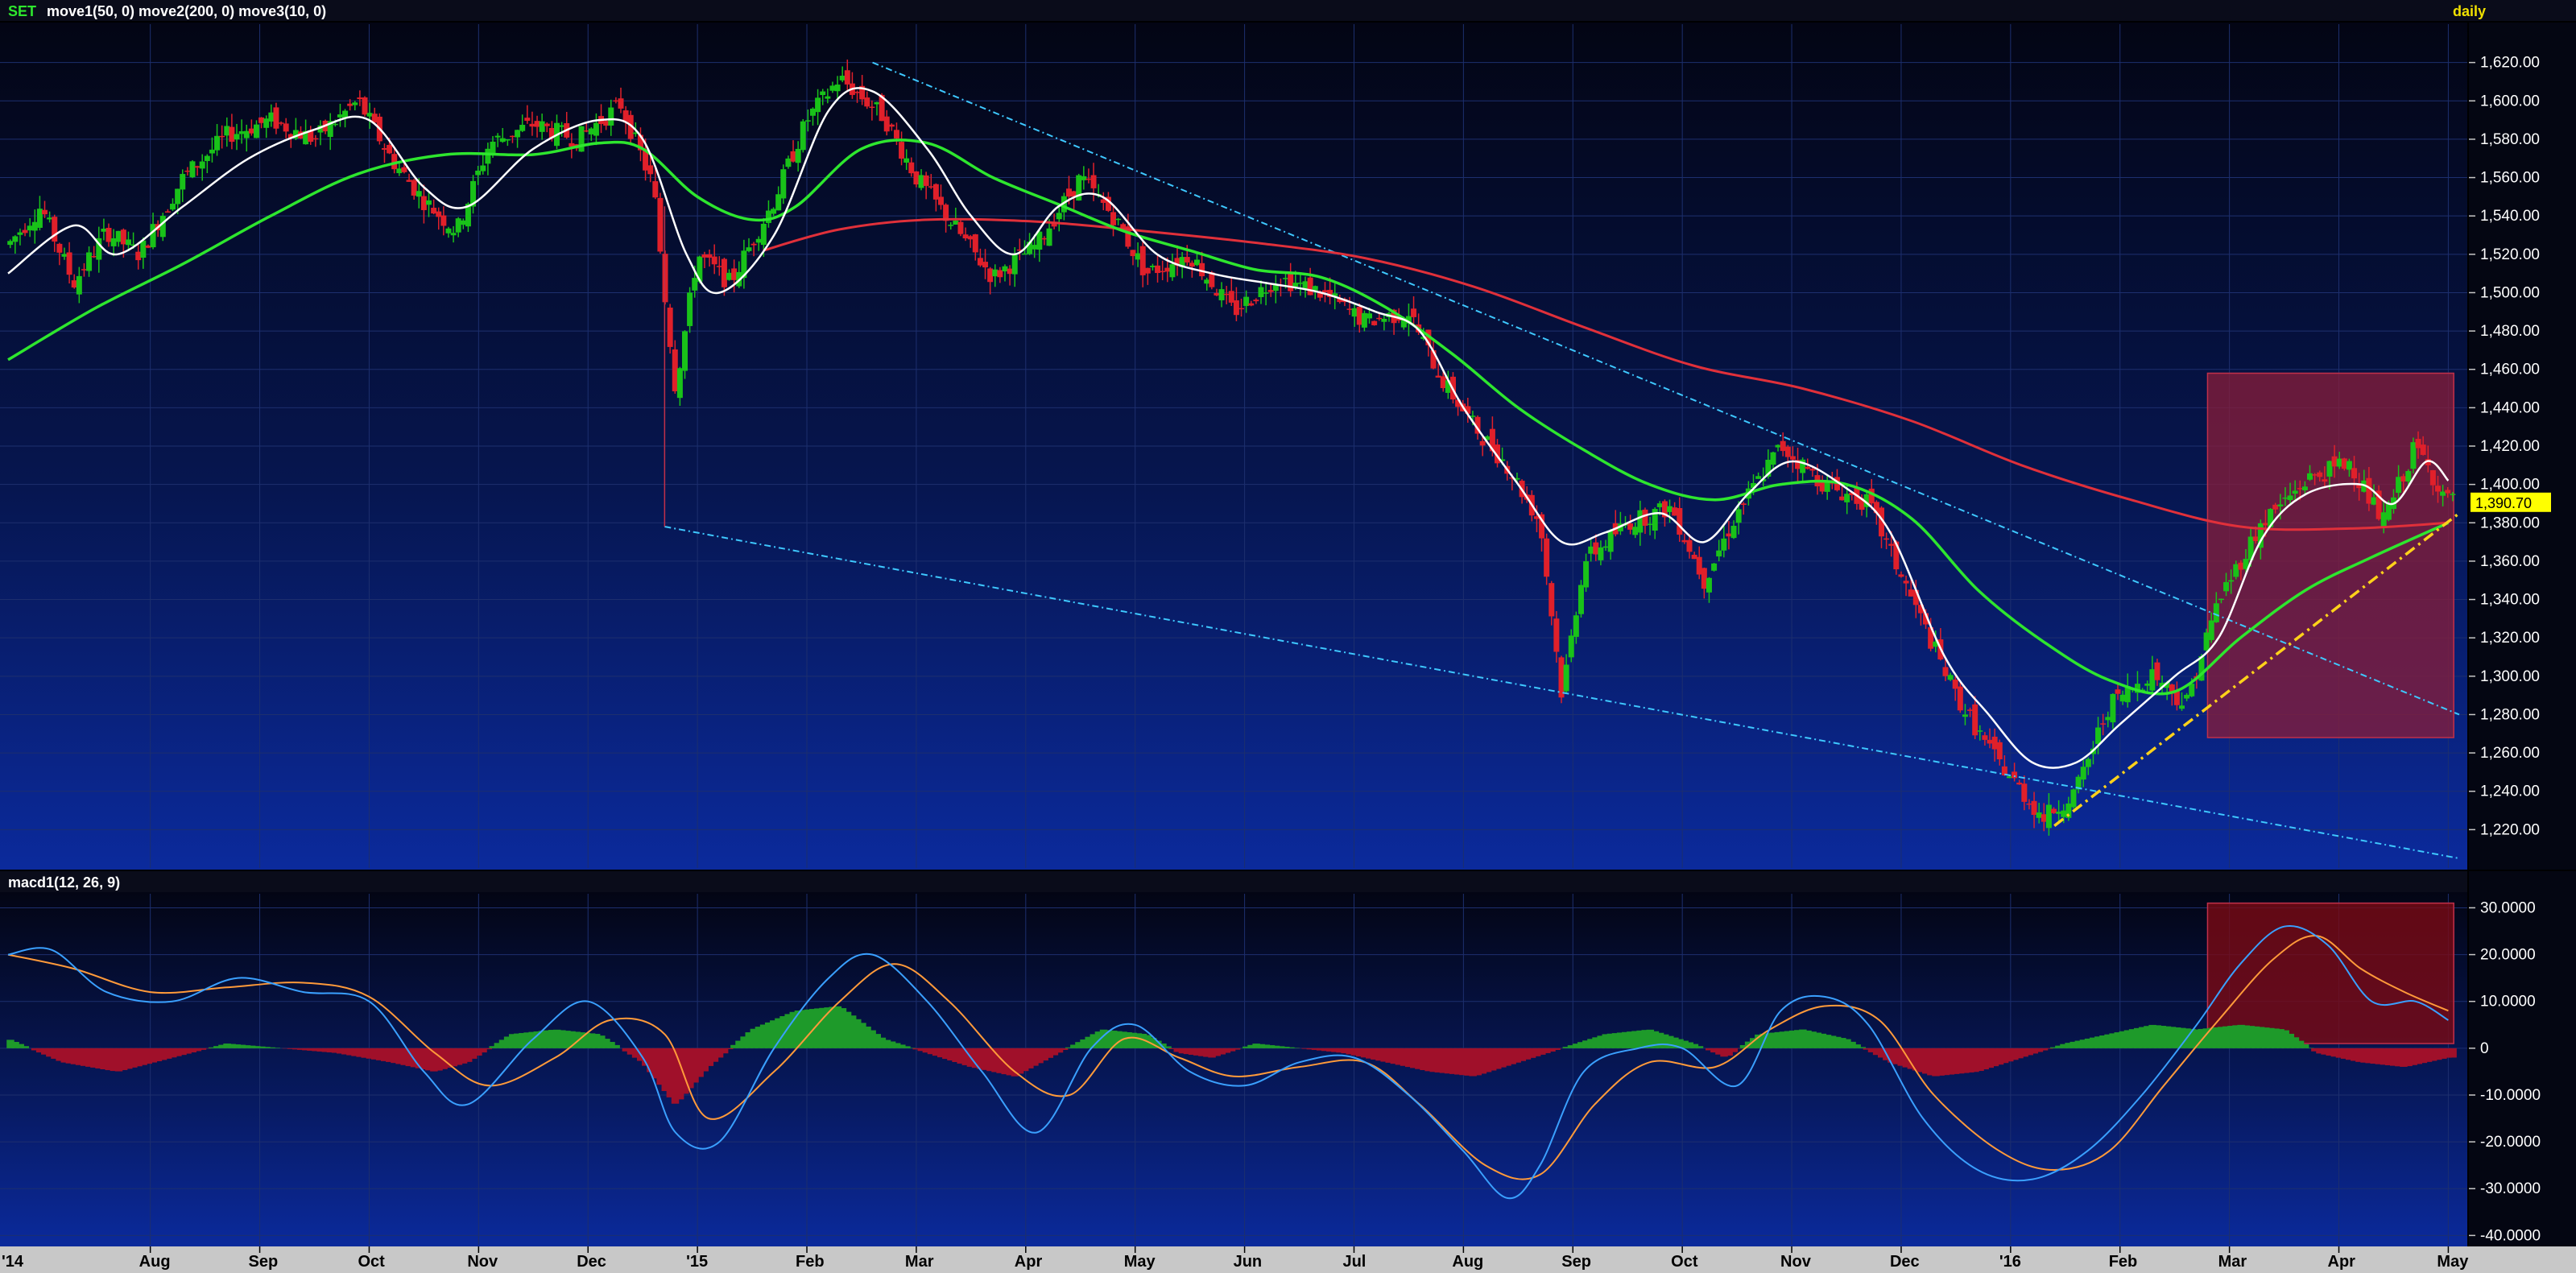 This screenshot has height=1273, width=2576. I want to click on date-tick-label: Mar, so click(2232, 1262).